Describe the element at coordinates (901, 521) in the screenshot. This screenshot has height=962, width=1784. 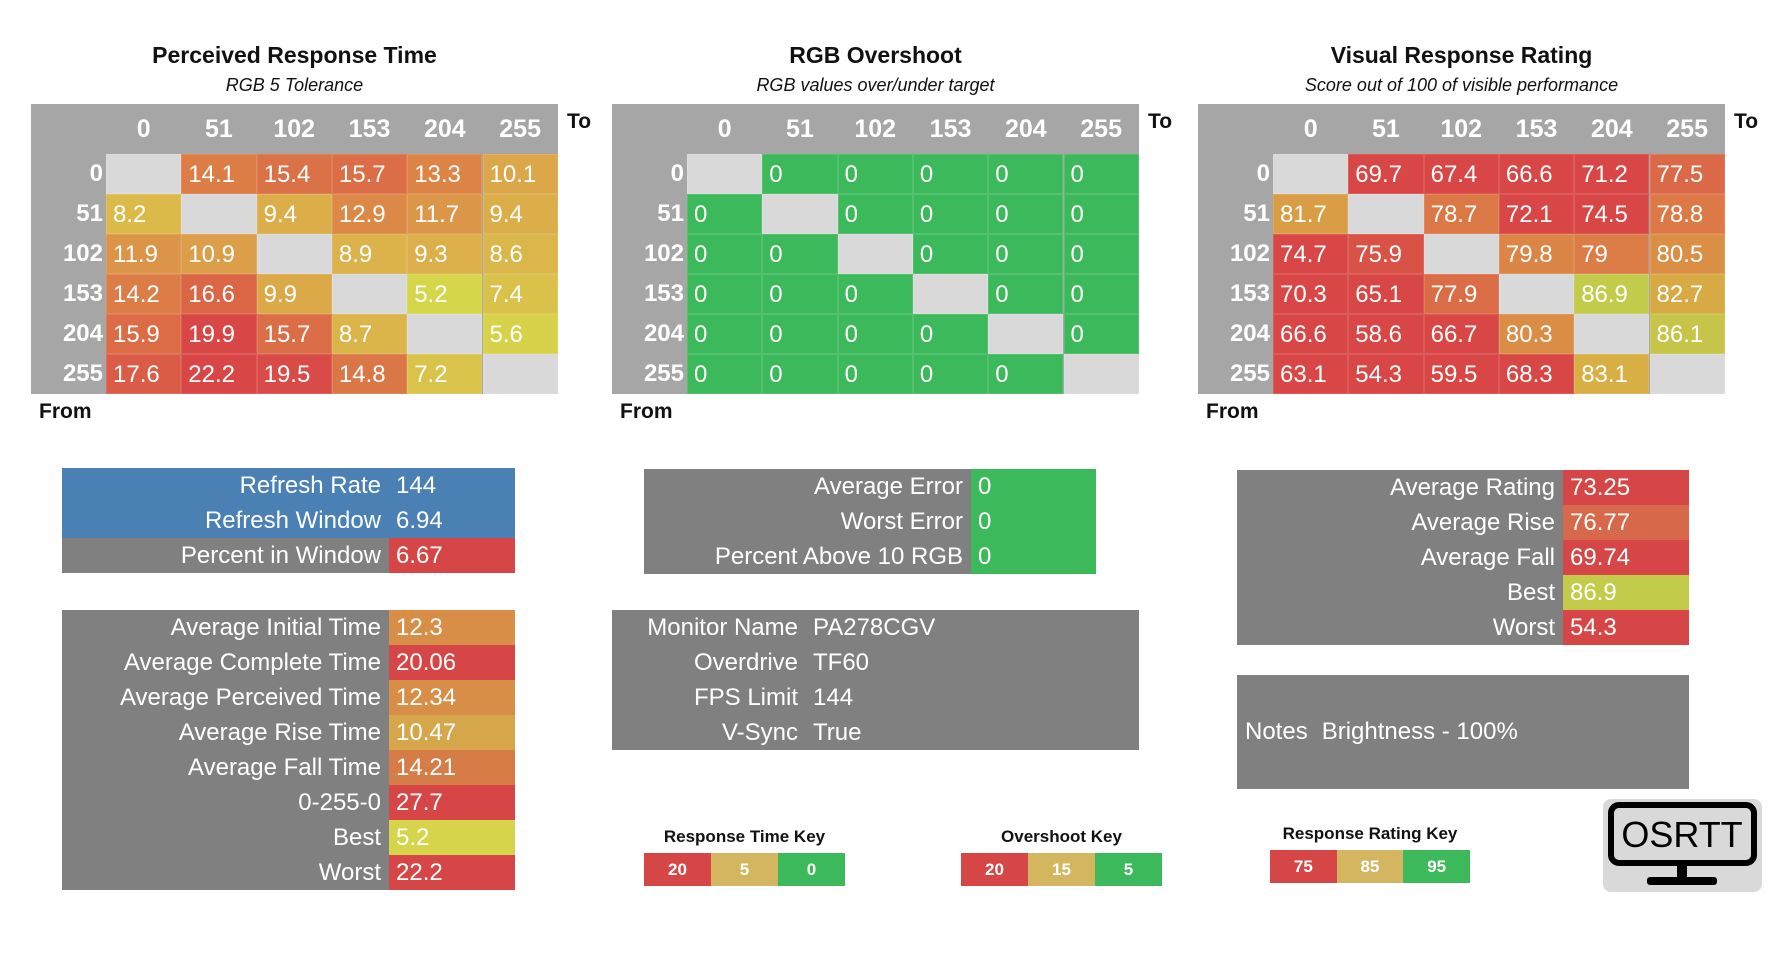
I see `stat-label: Worst Error` at that location.